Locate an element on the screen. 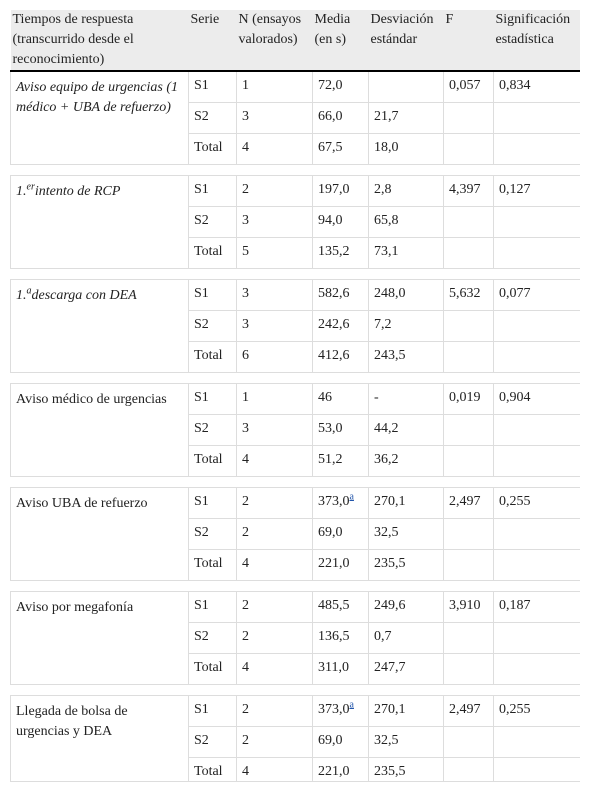 This screenshot has width=590, height=791. media-cell: 135,2 is located at coordinates (340, 253).